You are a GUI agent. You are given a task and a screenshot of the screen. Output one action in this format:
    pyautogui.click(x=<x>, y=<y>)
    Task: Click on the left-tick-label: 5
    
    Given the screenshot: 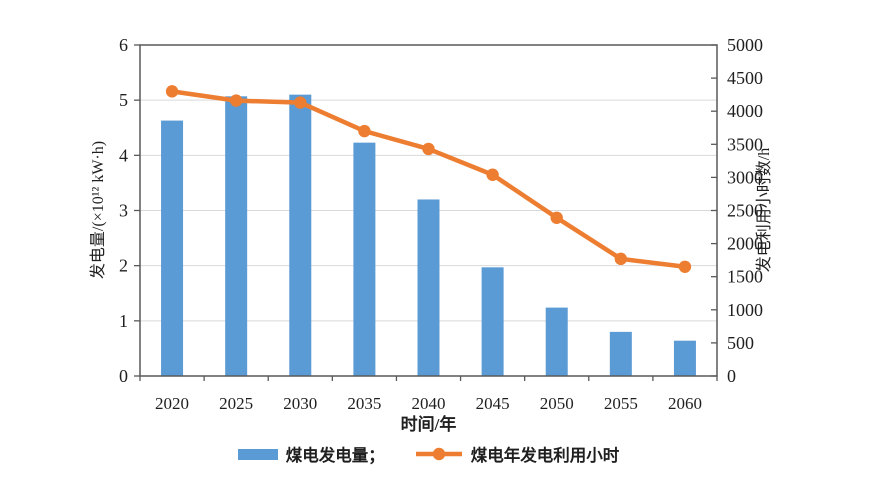 What is the action you would take?
    pyautogui.click(x=123, y=100)
    